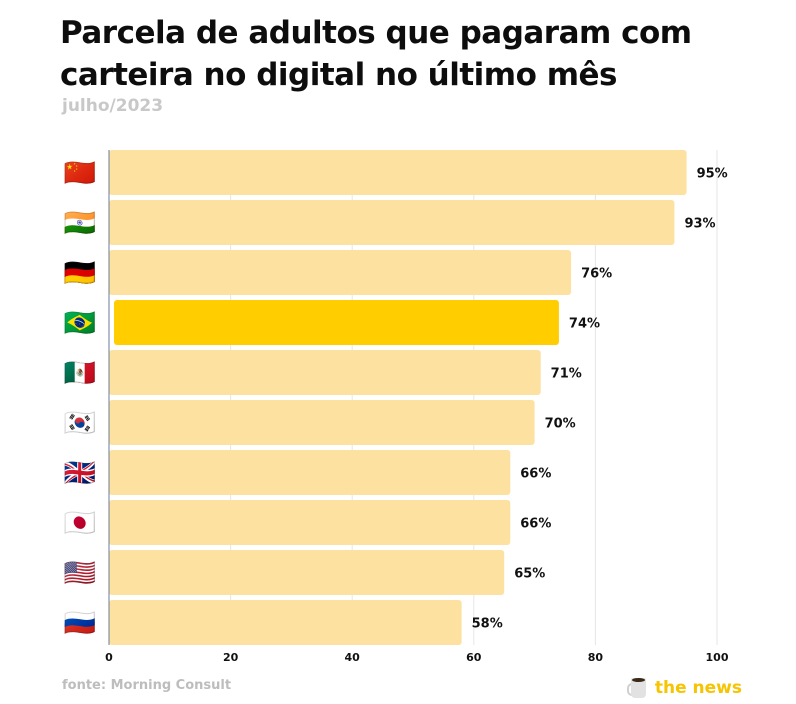 Image resolution: width=796 pixels, height=704 pixels. I want to click on x-tick-label: 20, so click(231, 657).